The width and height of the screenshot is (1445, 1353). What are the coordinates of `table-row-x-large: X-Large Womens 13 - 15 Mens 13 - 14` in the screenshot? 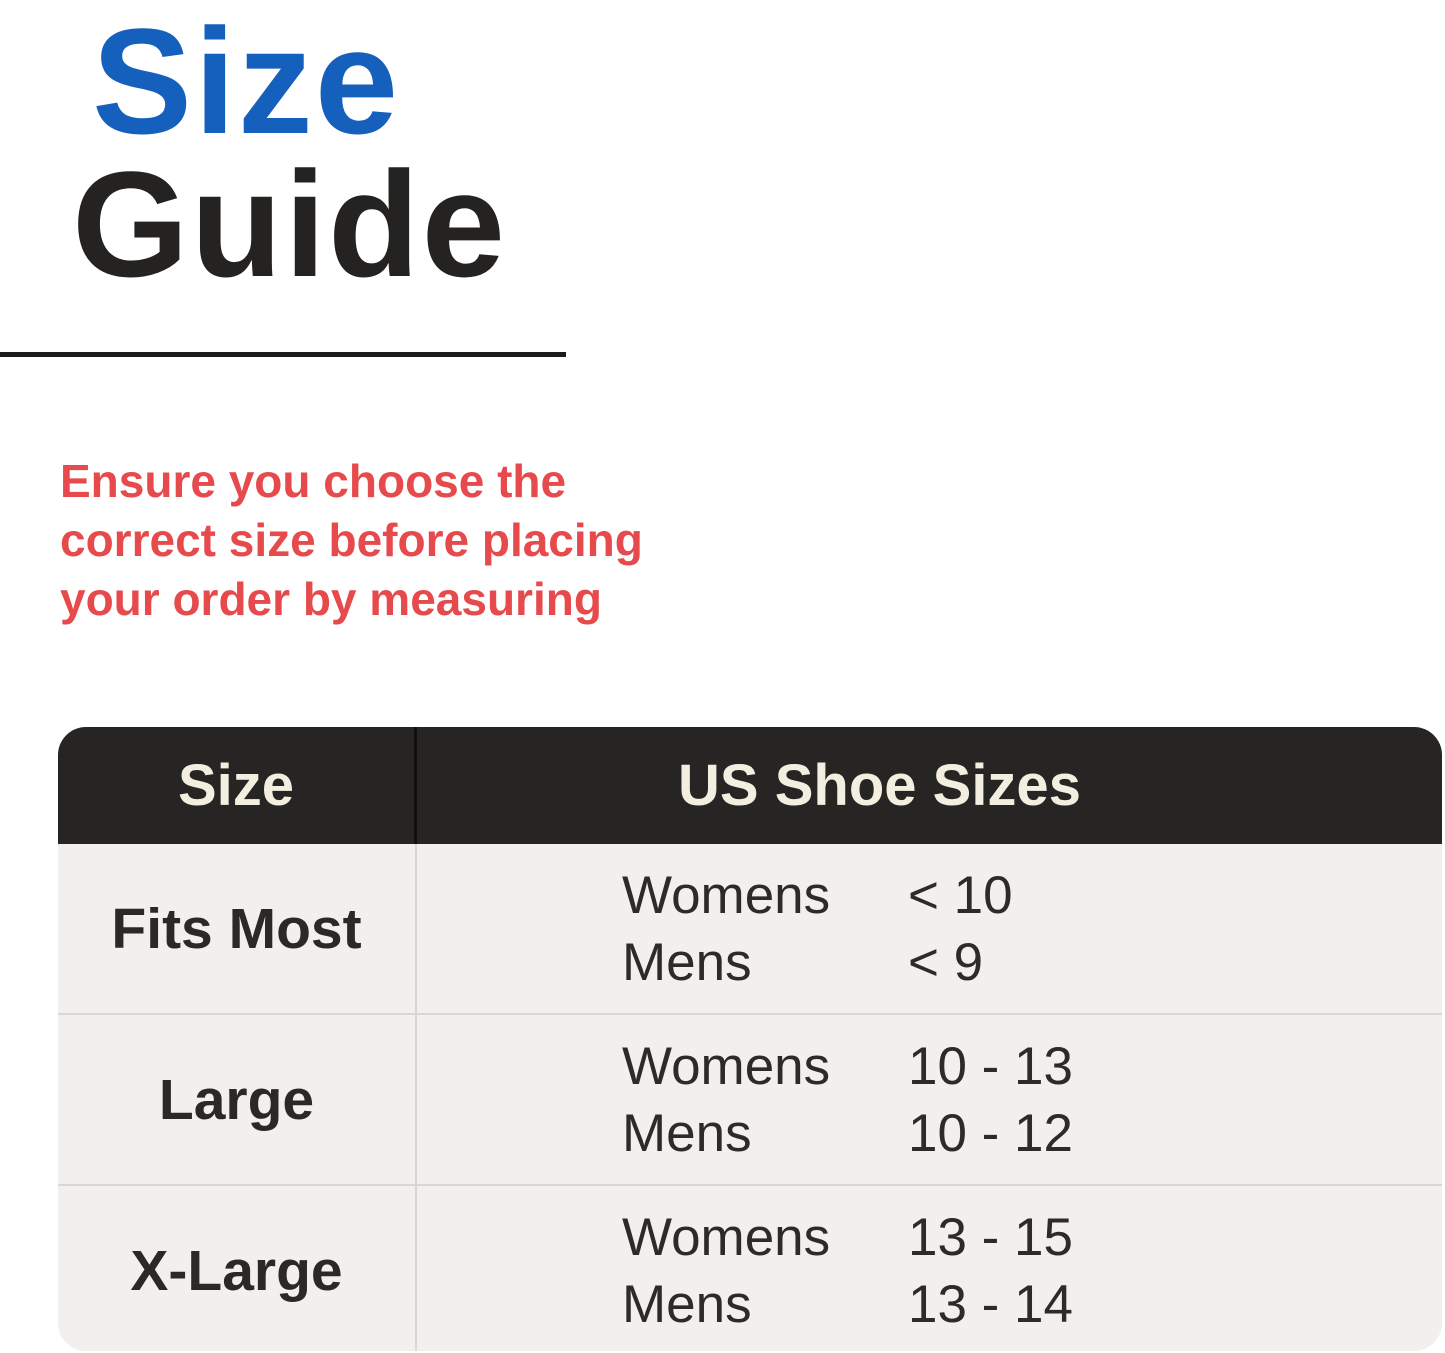 It's located at (750, 1267).